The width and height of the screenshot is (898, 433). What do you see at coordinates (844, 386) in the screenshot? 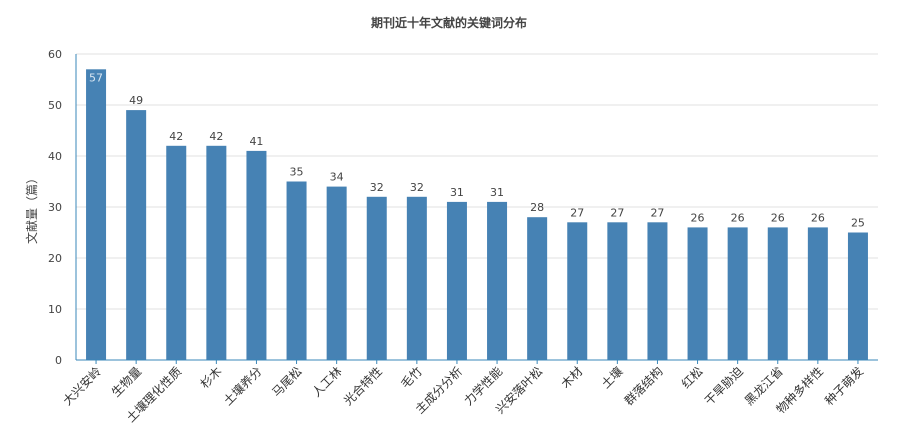
I see `x-tick-label: 种子萌发` at bounding box center [844, 386].